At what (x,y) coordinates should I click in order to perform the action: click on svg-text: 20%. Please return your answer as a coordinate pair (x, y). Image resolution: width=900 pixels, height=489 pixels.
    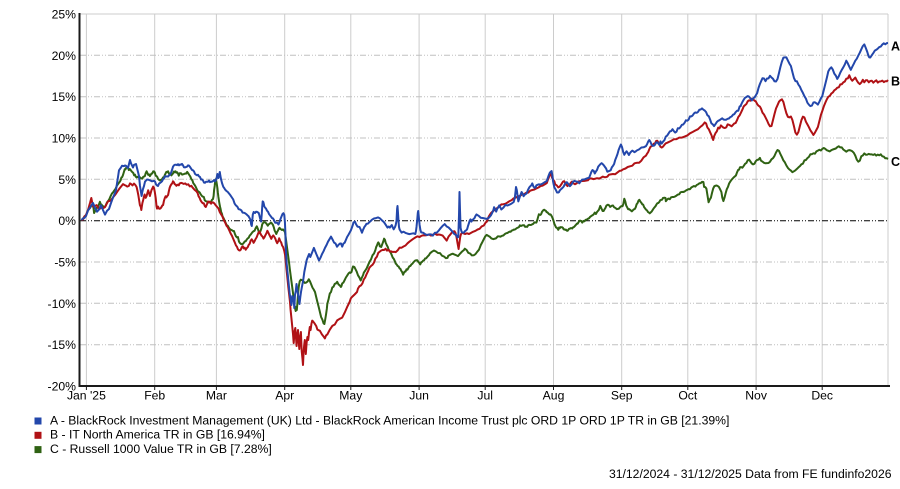
    Looking at the image, I should click on (64, 56).